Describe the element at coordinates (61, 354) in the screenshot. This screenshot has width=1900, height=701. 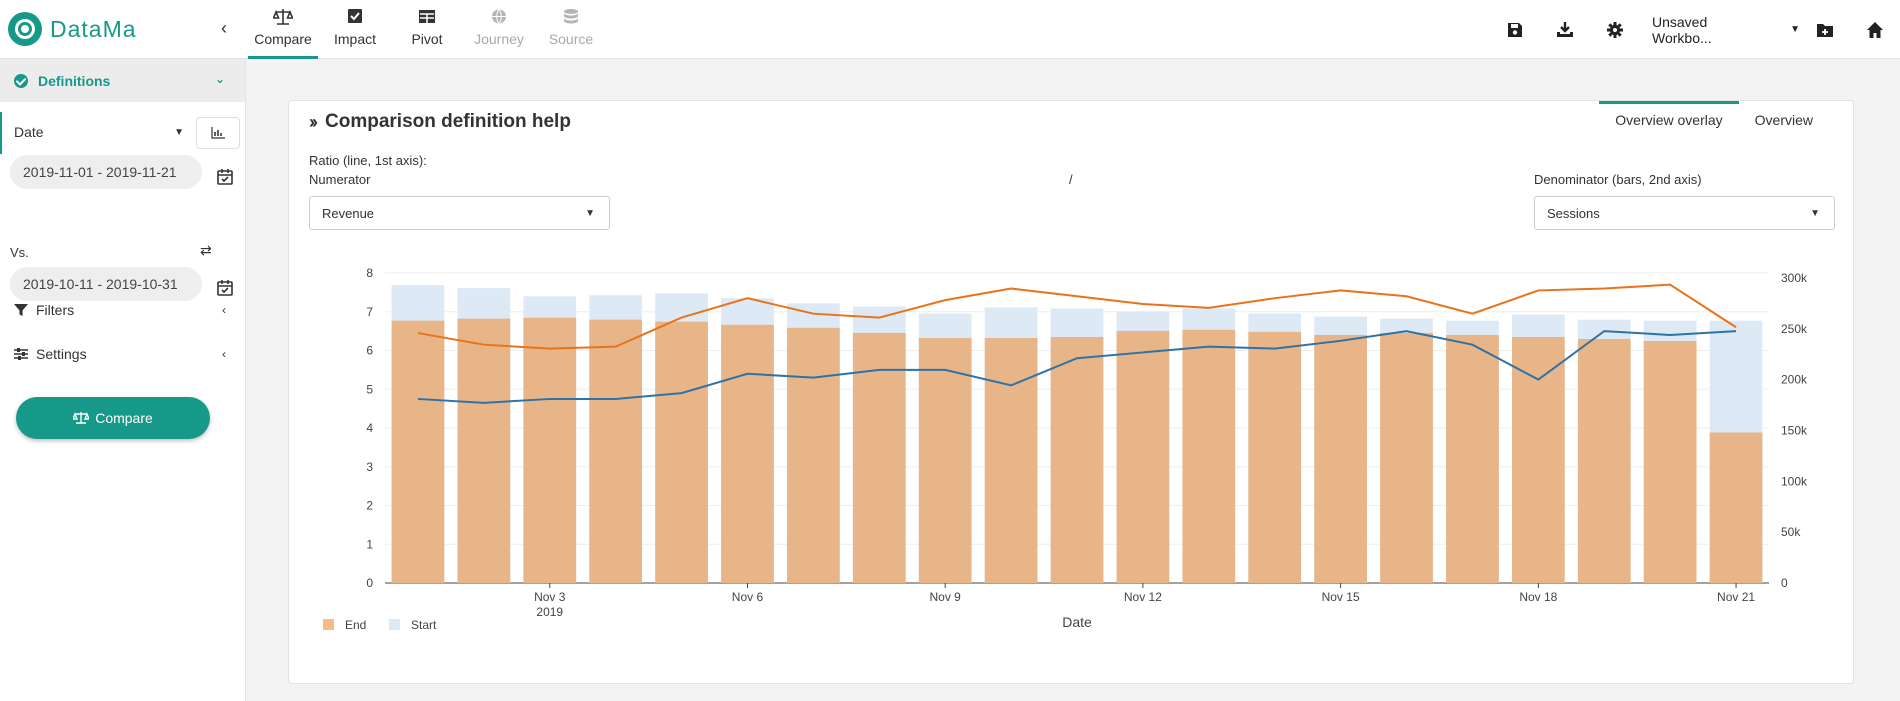
I see `settings-label: Settings` at that location.